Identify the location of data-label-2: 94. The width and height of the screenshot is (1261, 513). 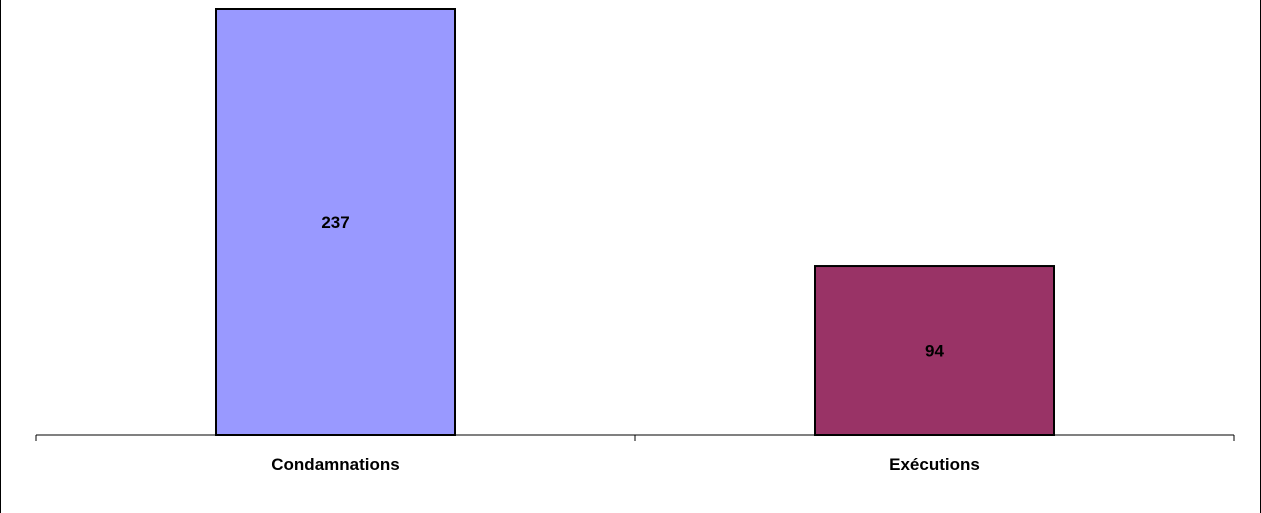
(934, 351).